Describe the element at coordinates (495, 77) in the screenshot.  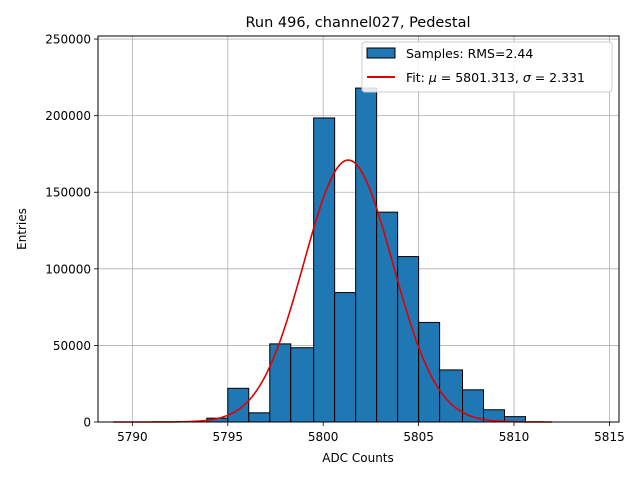
I see `legend-fit-label: Fit: μ = 5801.313, σ = 2.331` at that location.